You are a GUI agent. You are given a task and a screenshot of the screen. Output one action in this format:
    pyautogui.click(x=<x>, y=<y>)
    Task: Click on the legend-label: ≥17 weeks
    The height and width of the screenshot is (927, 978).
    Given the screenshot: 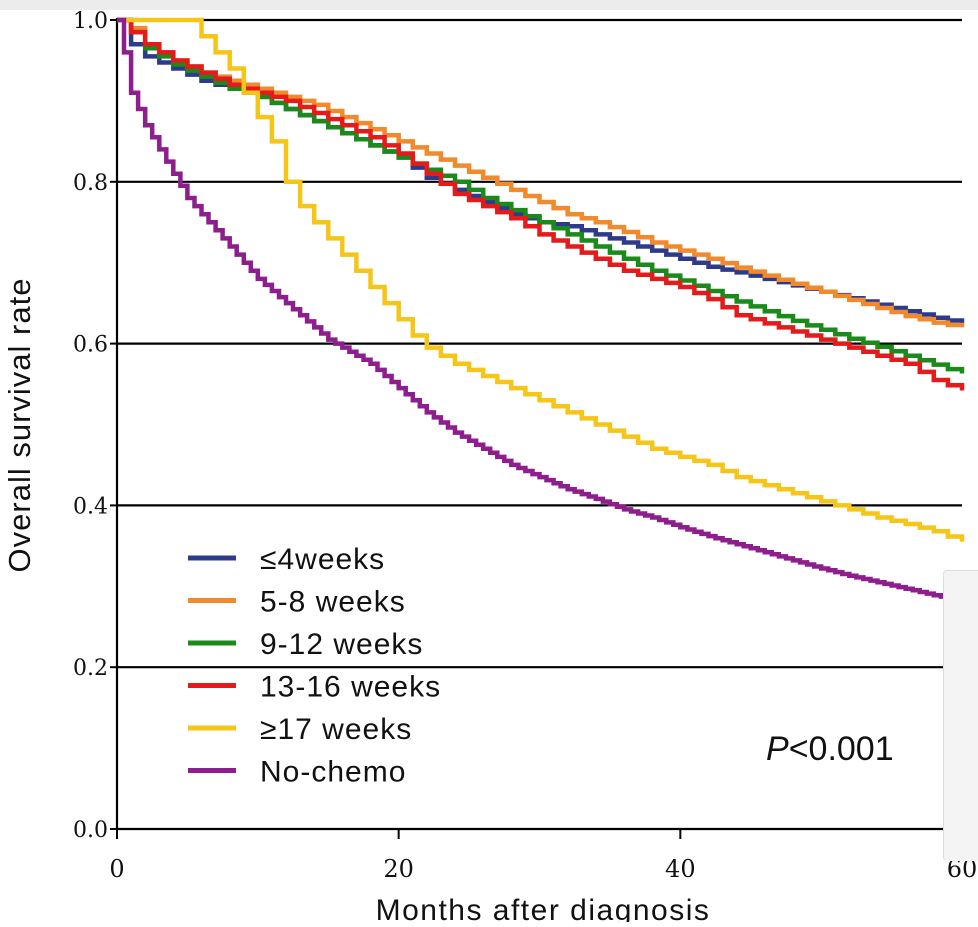 What is the action you would take?
    pyautogui.click(x=336, y=729)
    